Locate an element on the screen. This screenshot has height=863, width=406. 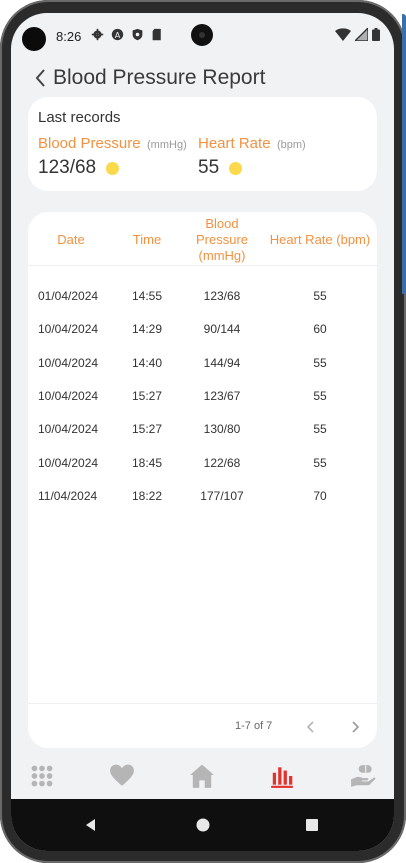
nav-item-menu is located at coordinates (42, 776).